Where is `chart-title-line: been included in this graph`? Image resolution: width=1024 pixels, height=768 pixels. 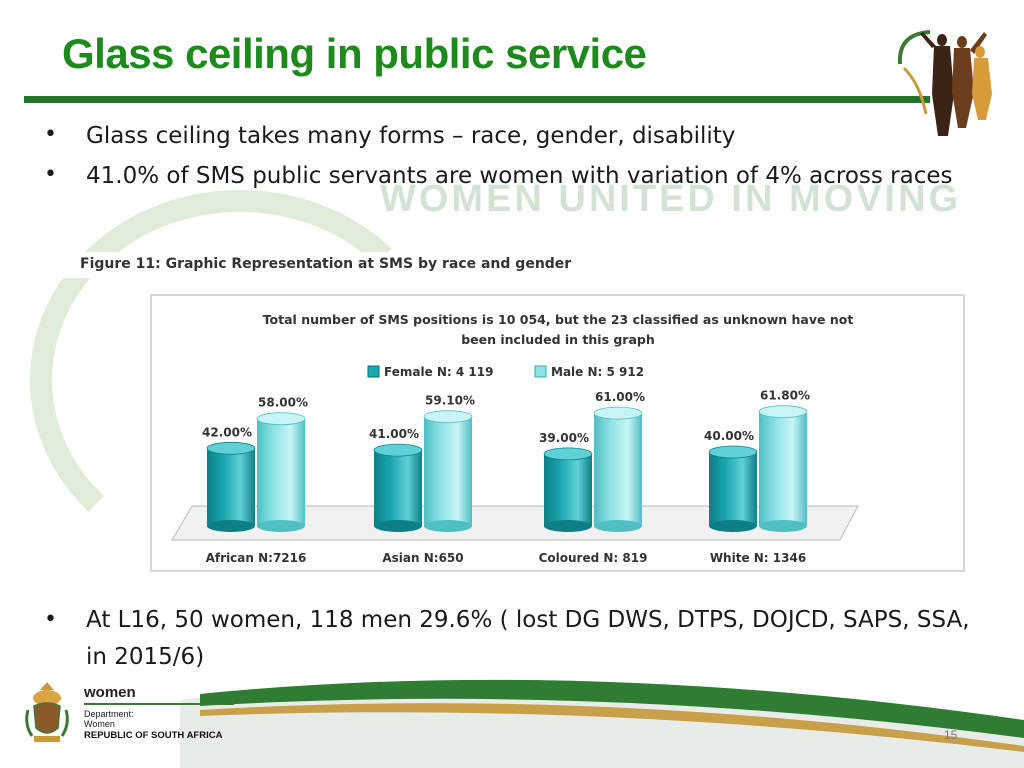
chart-title-line: been included in this graph is located at coordinates (558, 339).